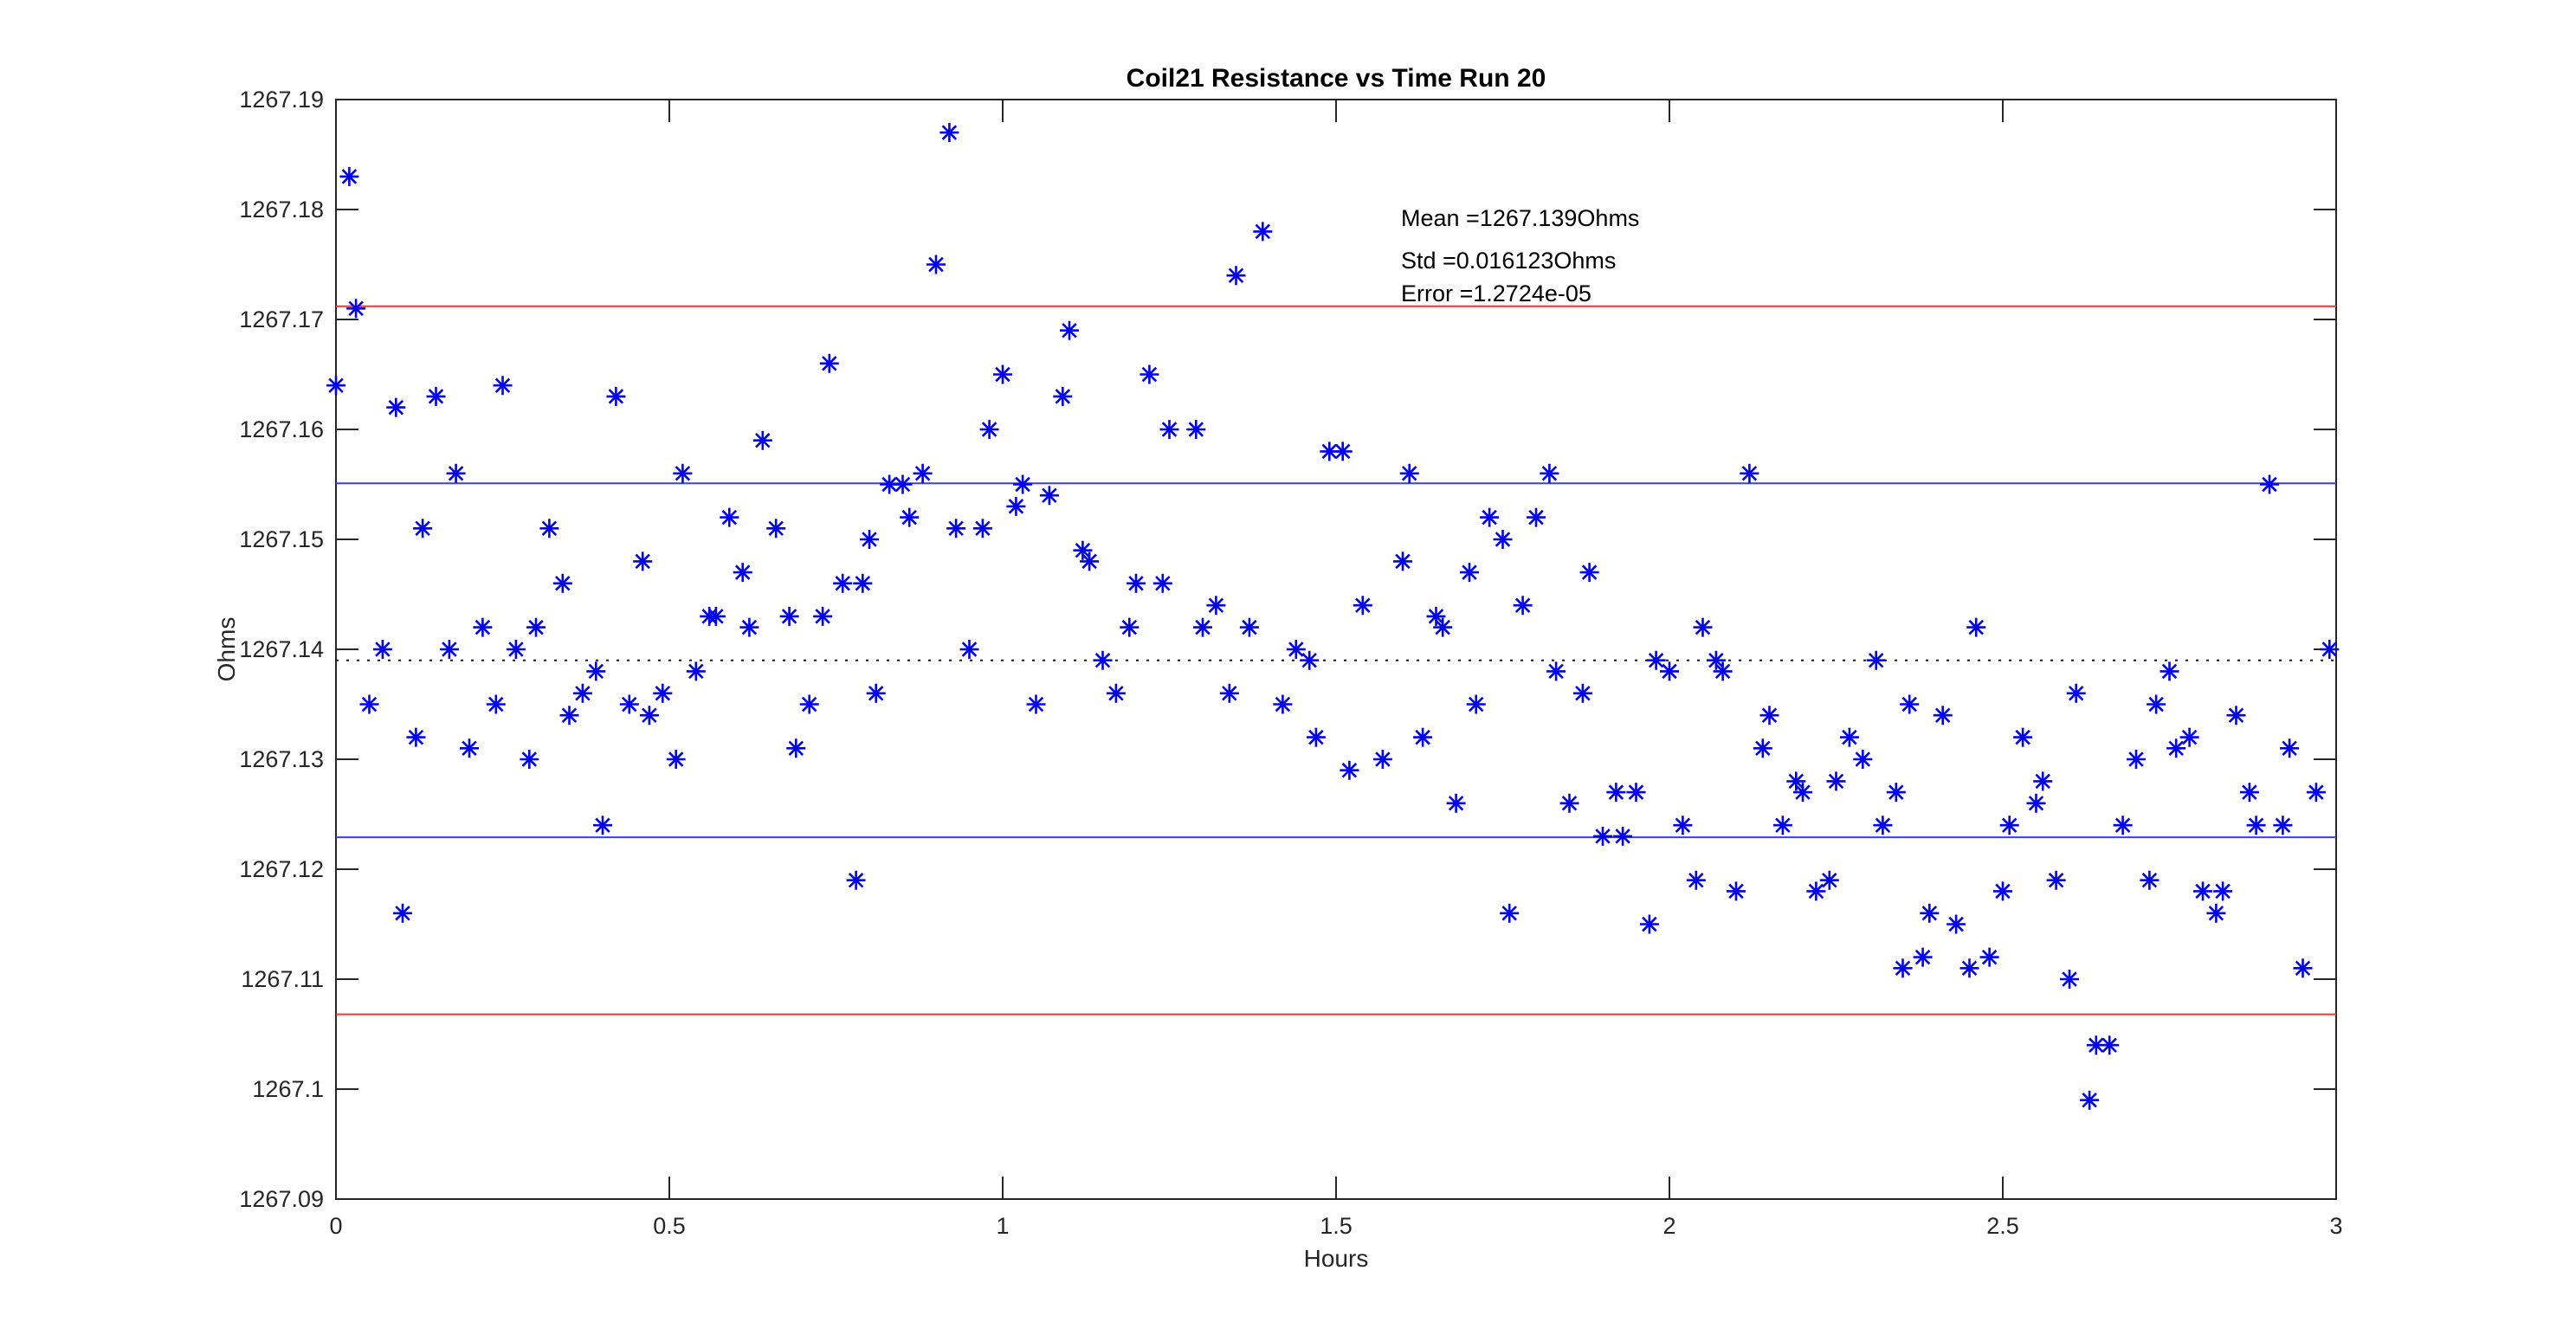  I want to click on x-tick-label: 1.5, so click(1336, 1226).